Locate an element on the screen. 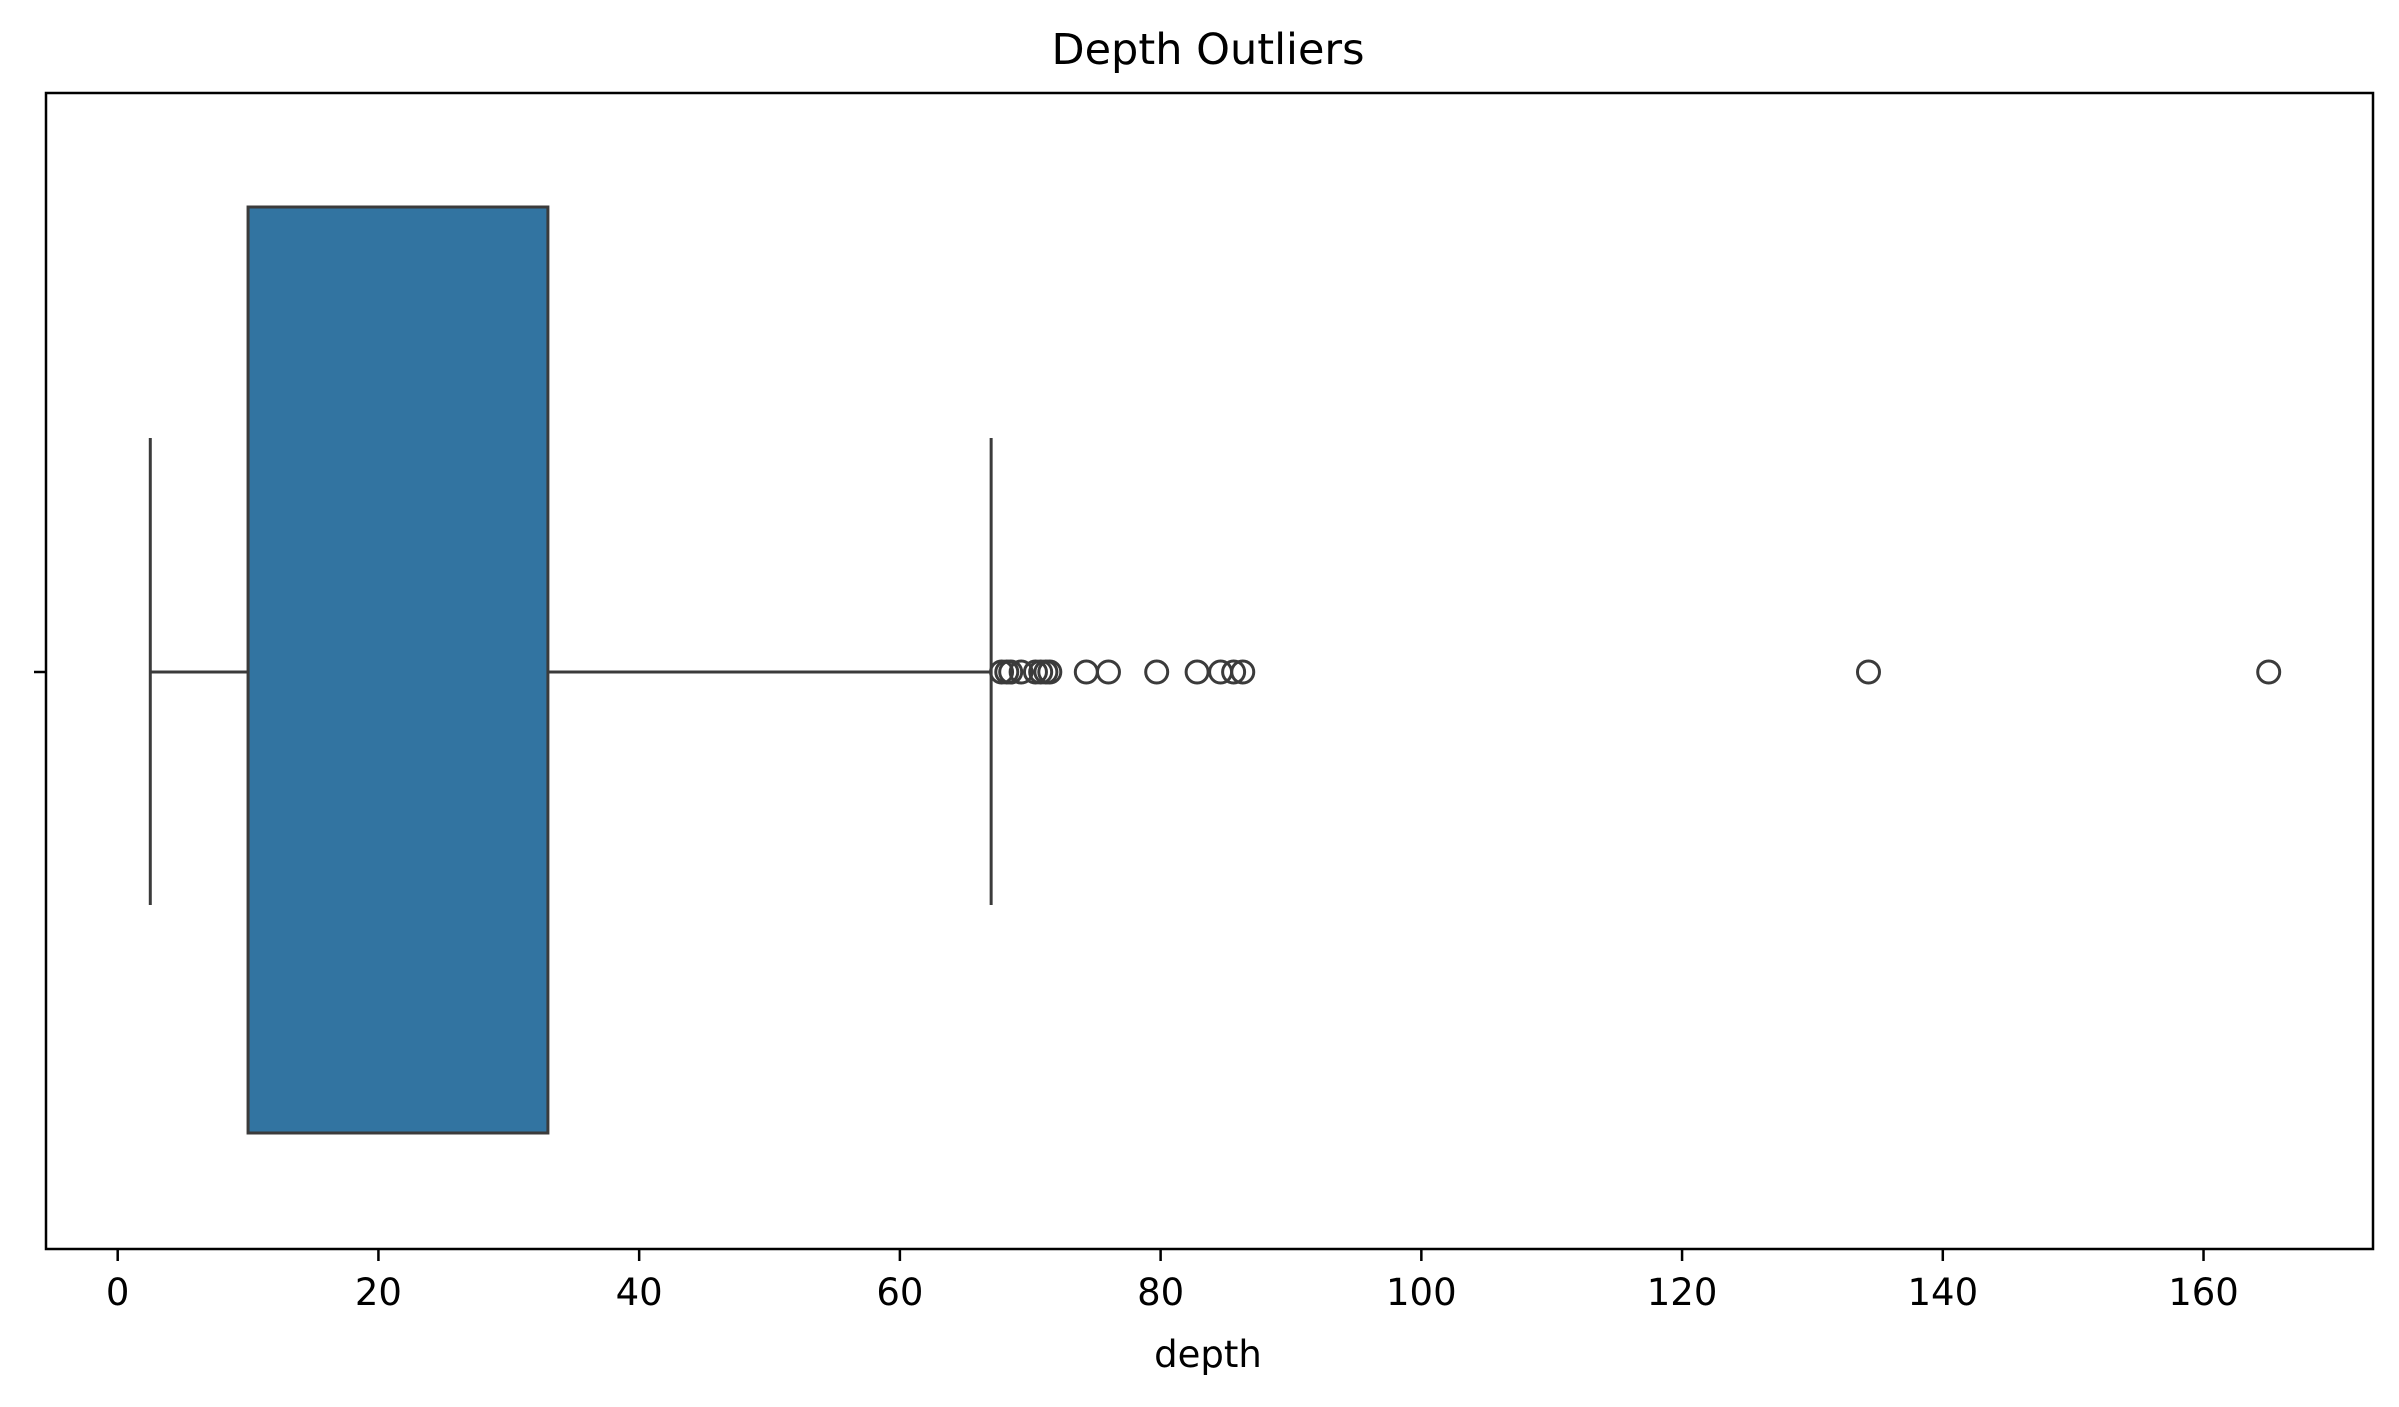  iqr-box is located at coordinates (398, 670).